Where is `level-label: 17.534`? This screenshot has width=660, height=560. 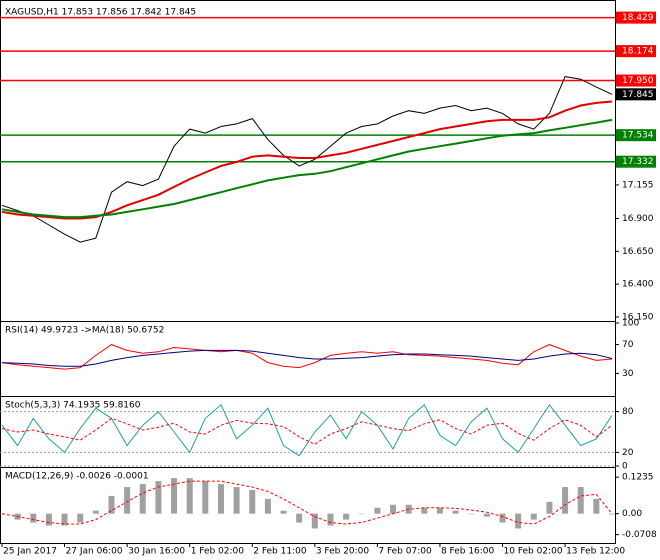 level-label: 17.534 is located at coordinates (638, 136).